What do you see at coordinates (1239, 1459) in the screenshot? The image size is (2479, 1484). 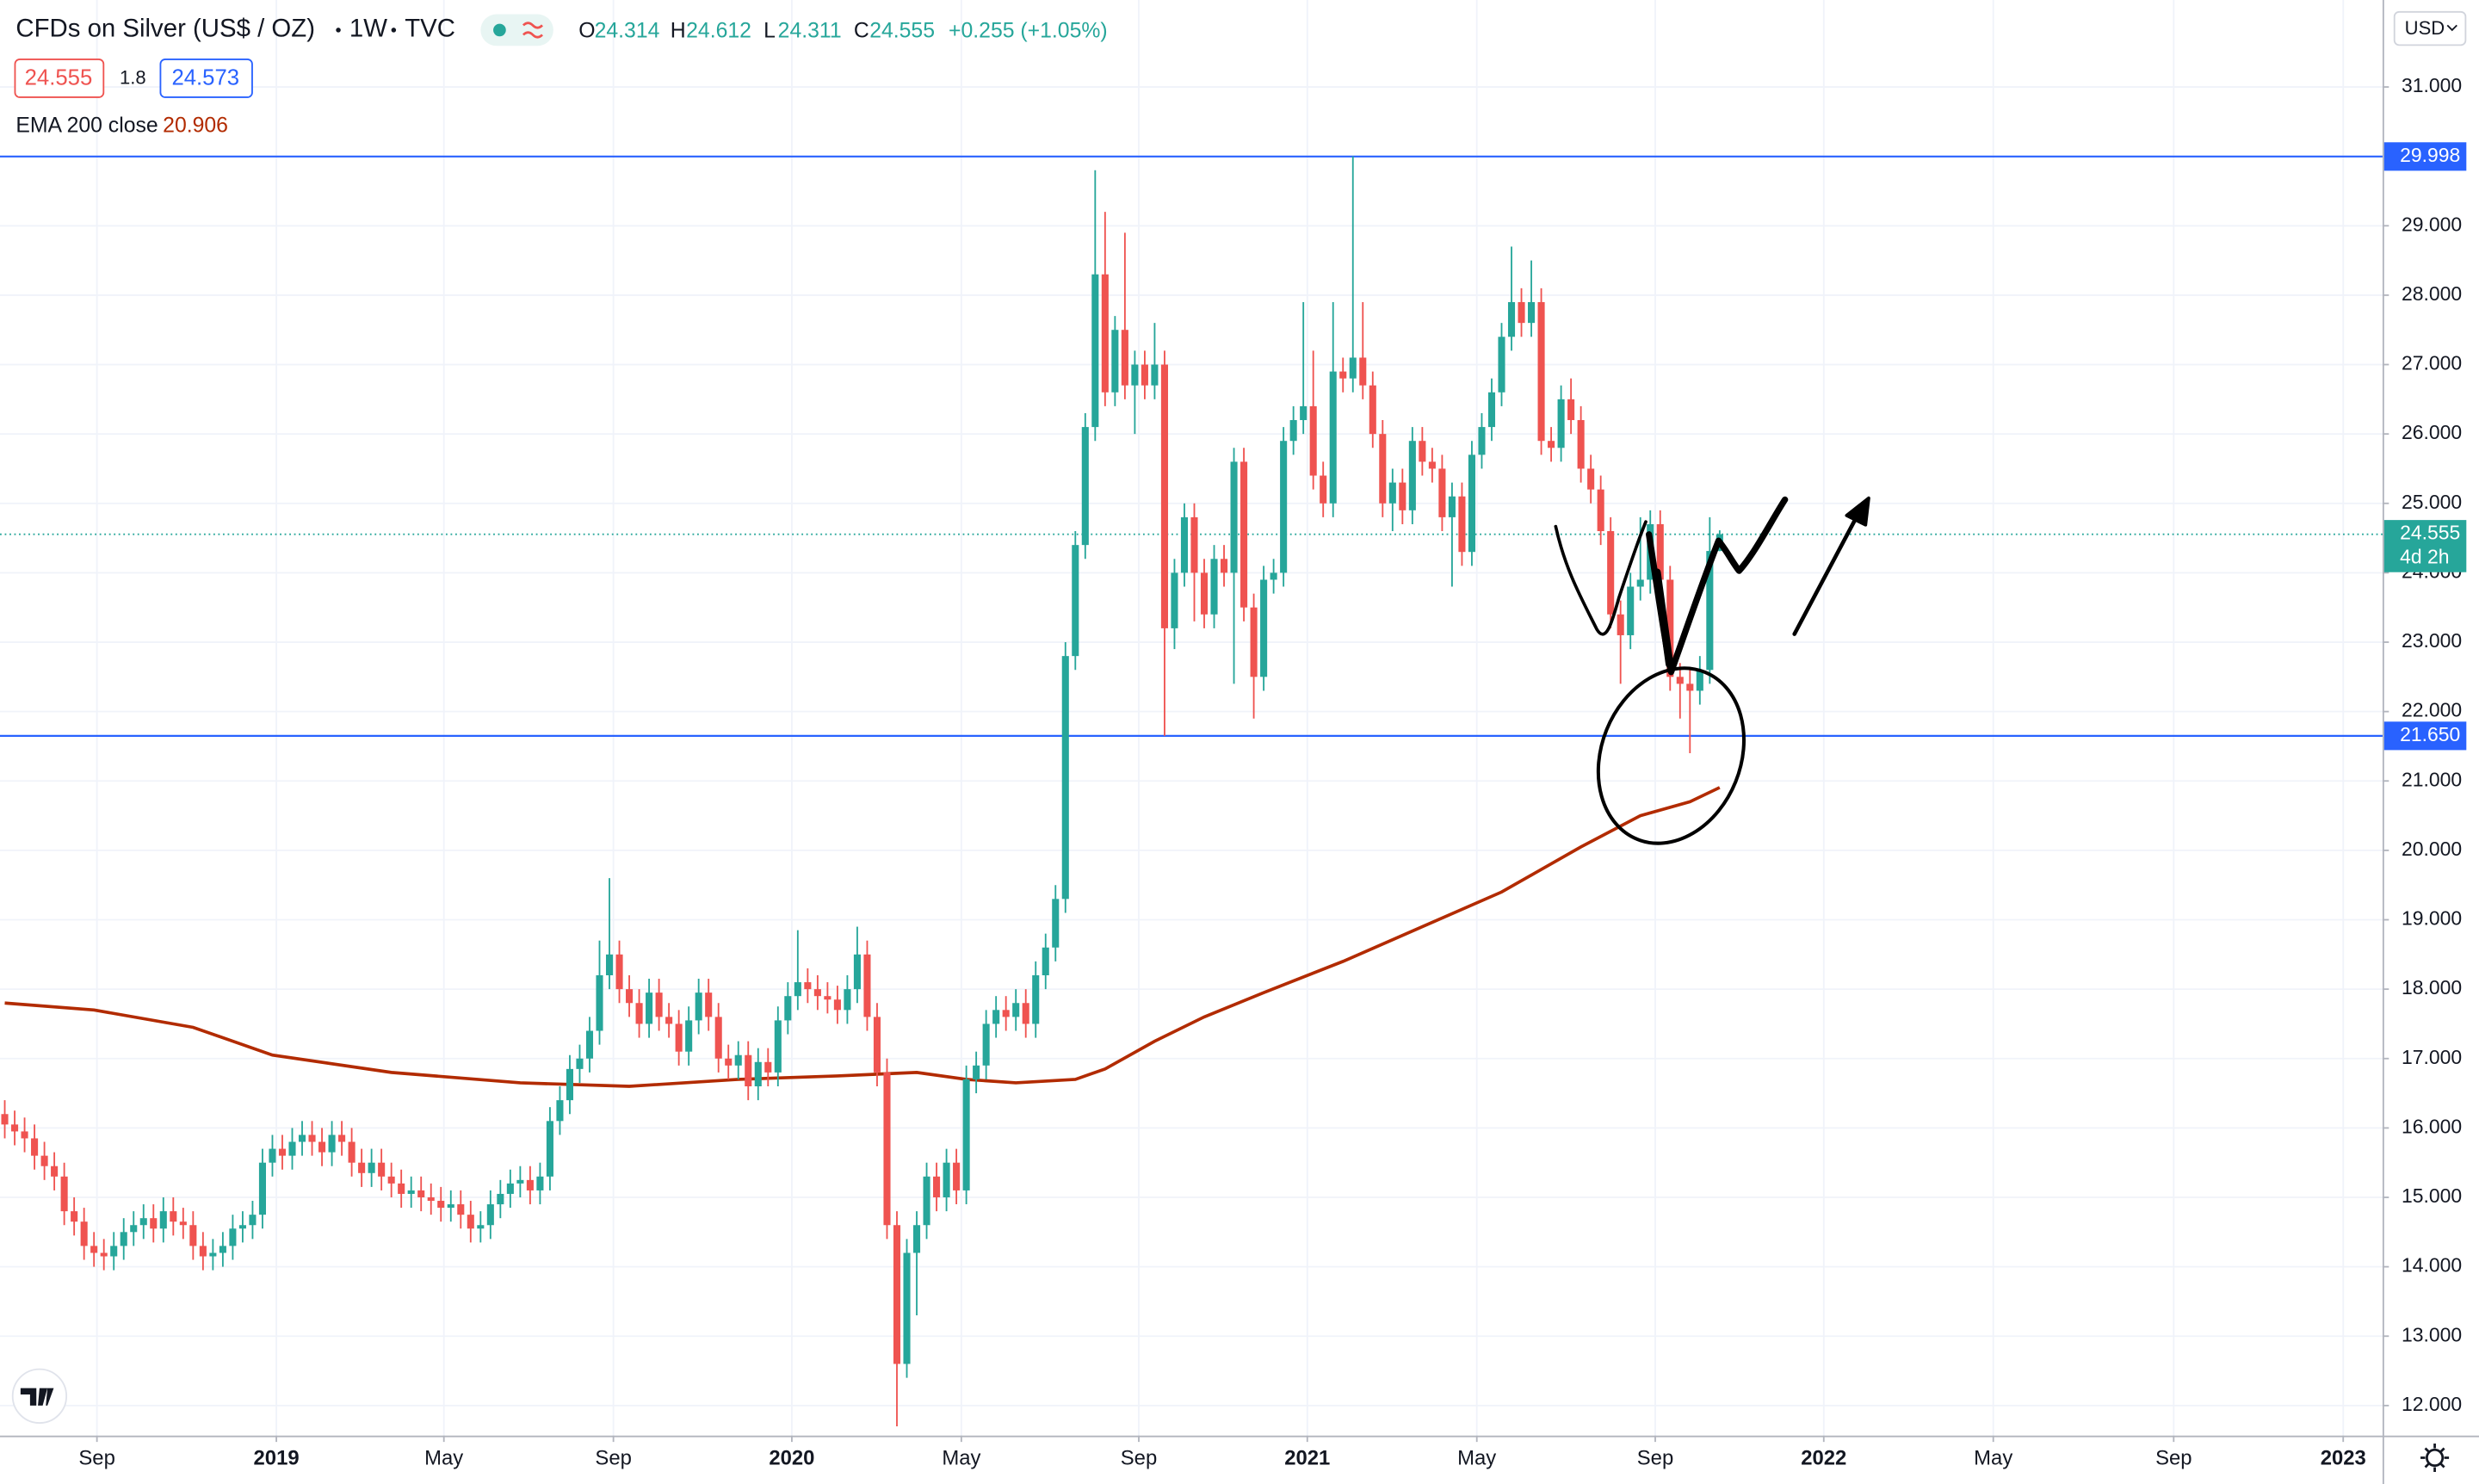 I see `time-axis` at bounding box center [1239, 1459].